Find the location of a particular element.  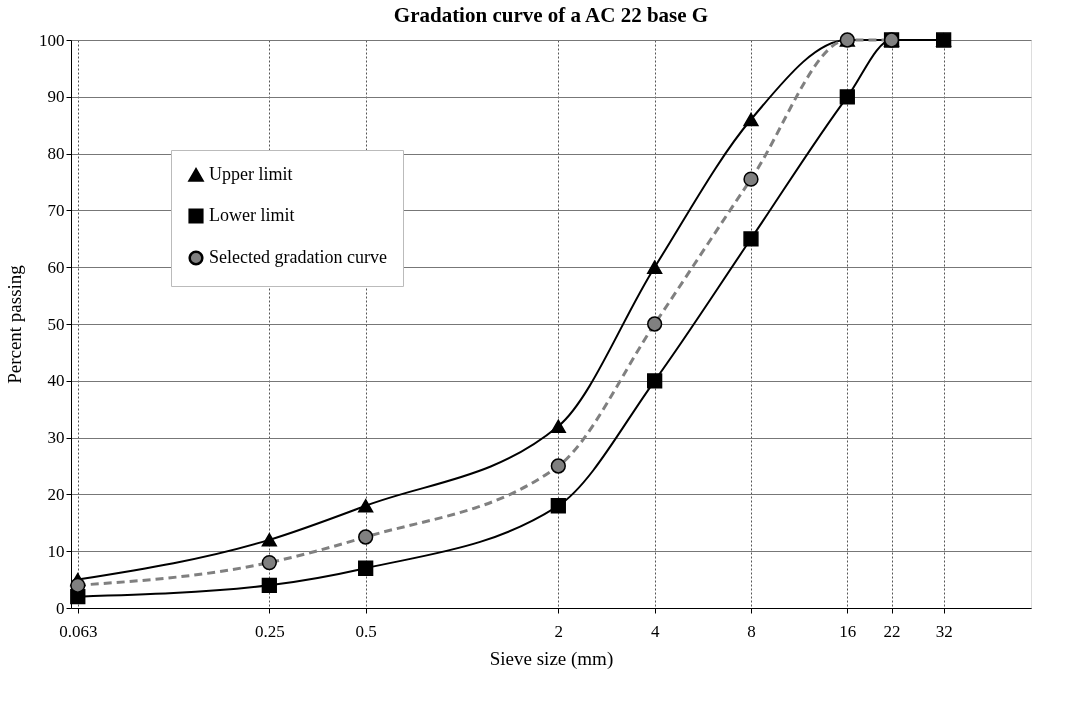

y-tick-label: 20 is located at coordinates (56, 494).